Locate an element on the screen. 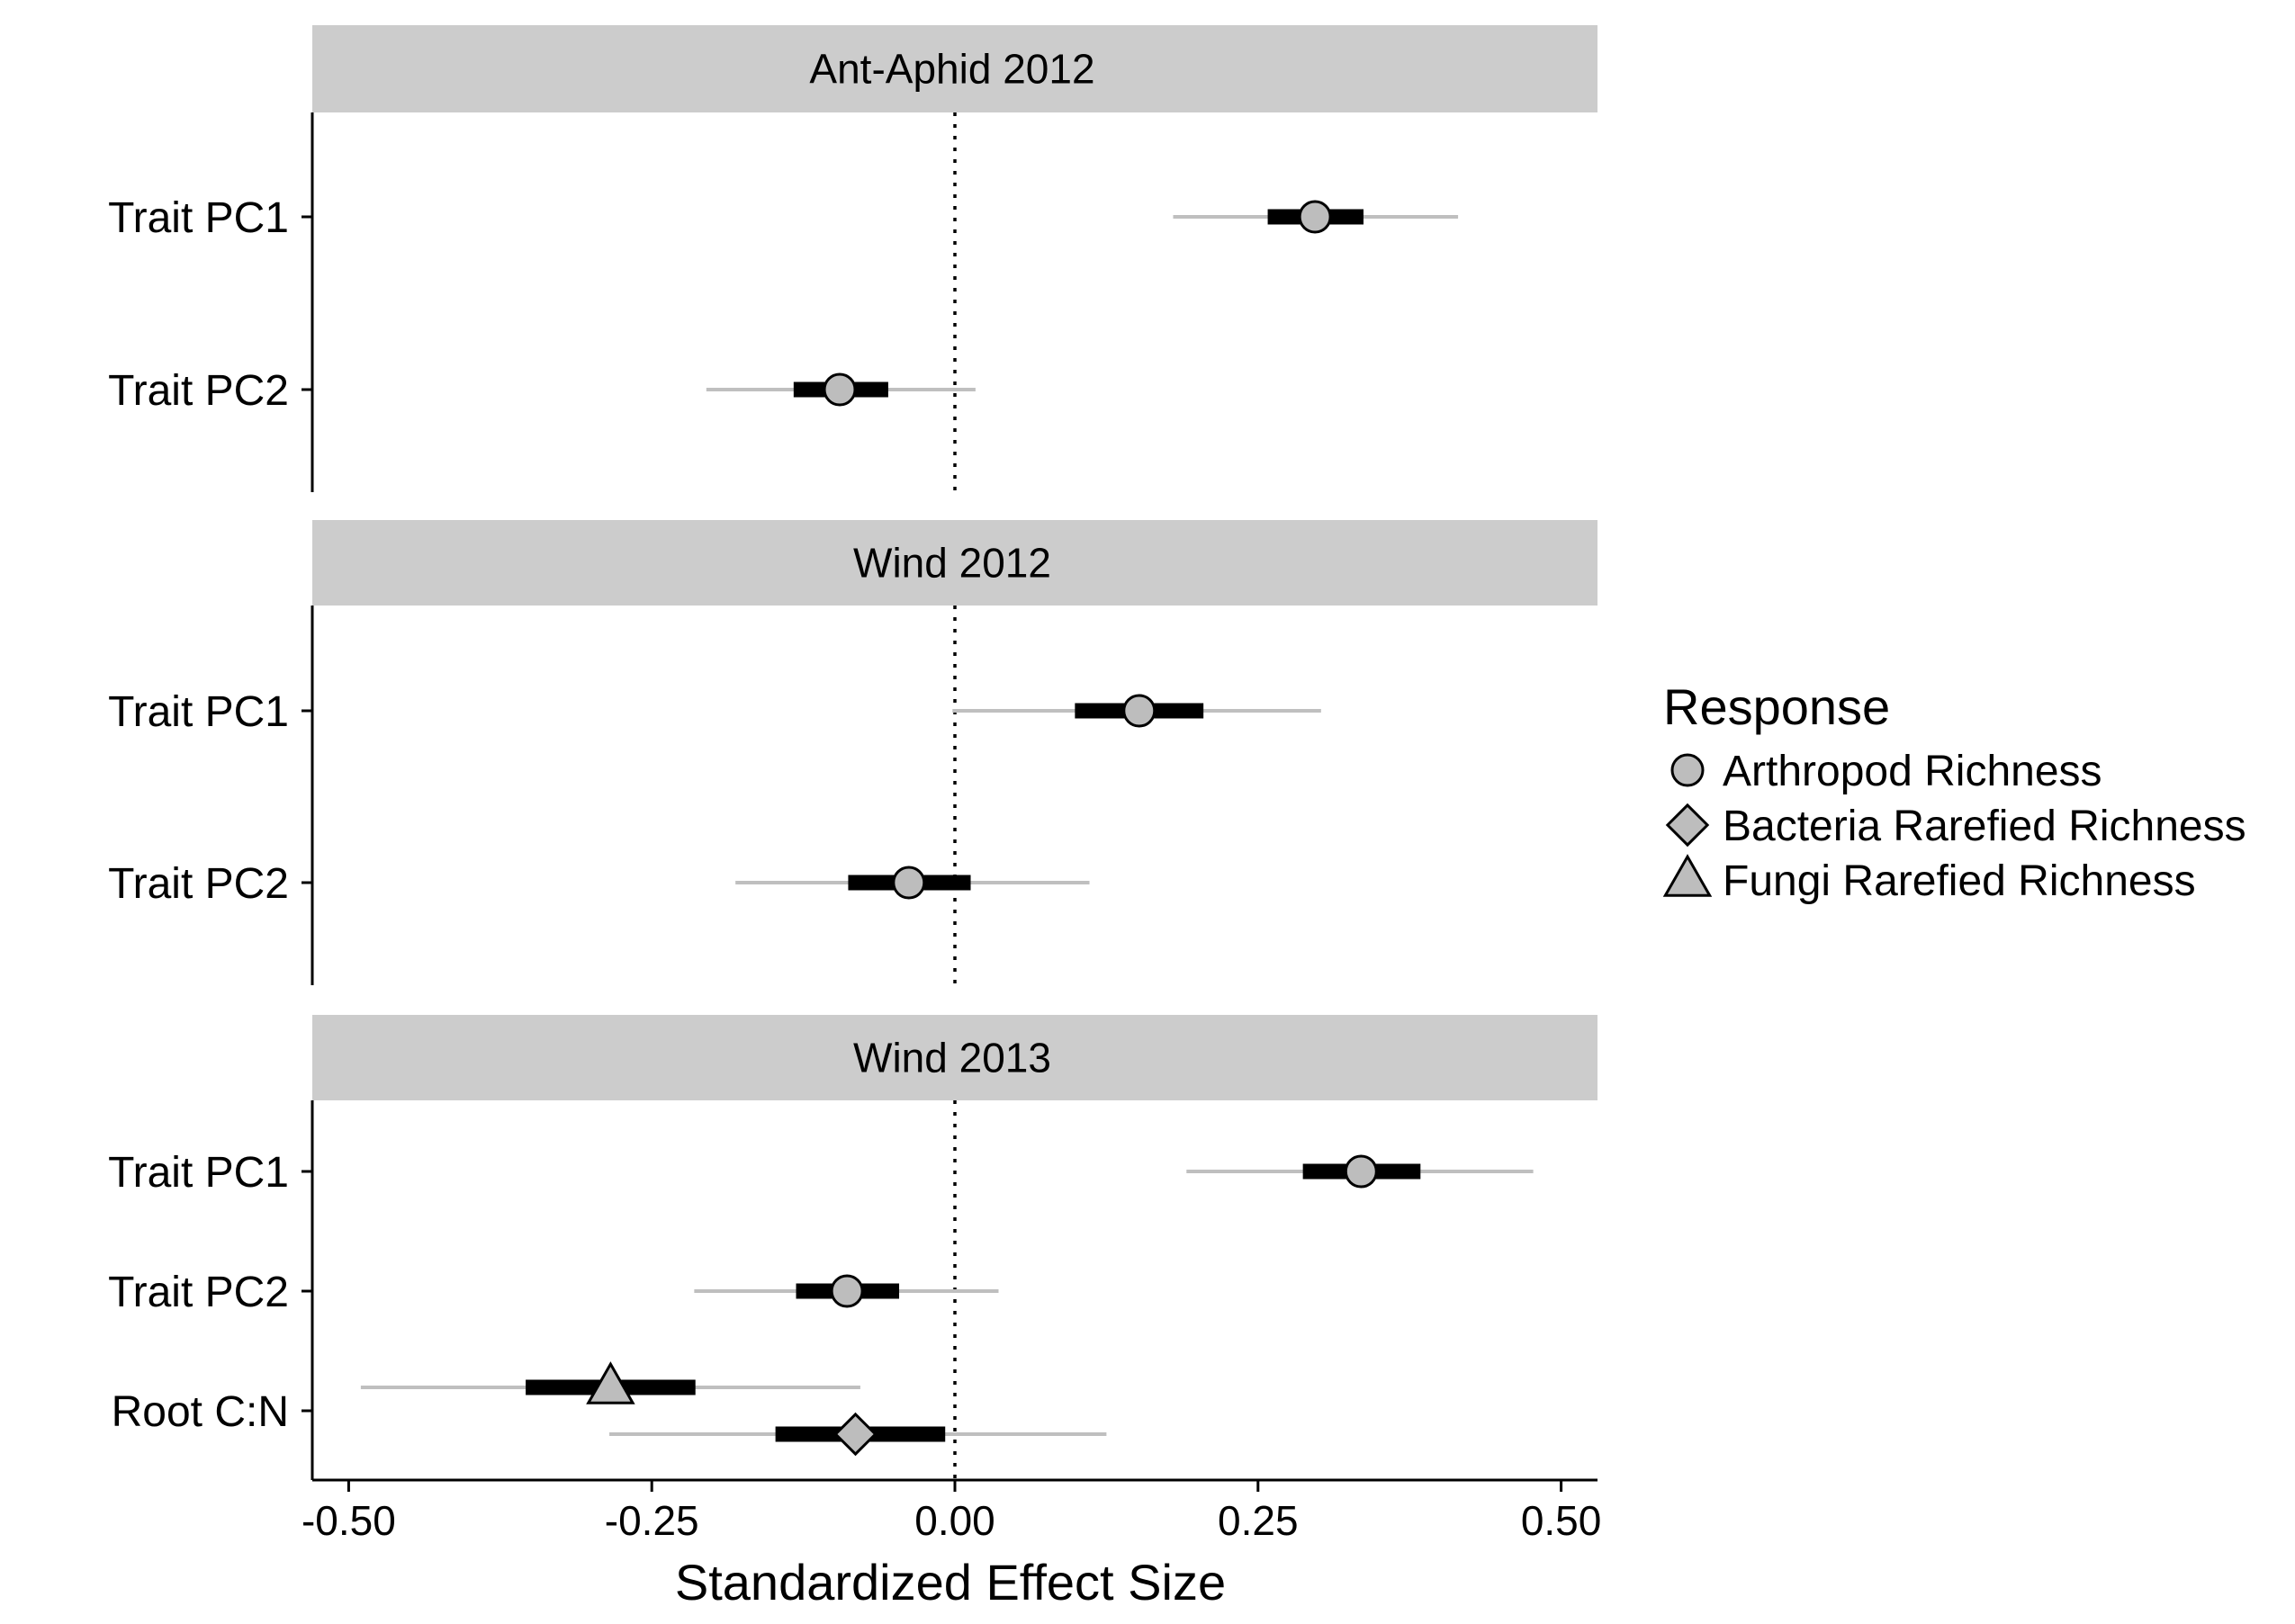 This screenshot has height=1624, width=2295. x-axis-title: Standardized Effect Size is located at coordinates (950, 1582).